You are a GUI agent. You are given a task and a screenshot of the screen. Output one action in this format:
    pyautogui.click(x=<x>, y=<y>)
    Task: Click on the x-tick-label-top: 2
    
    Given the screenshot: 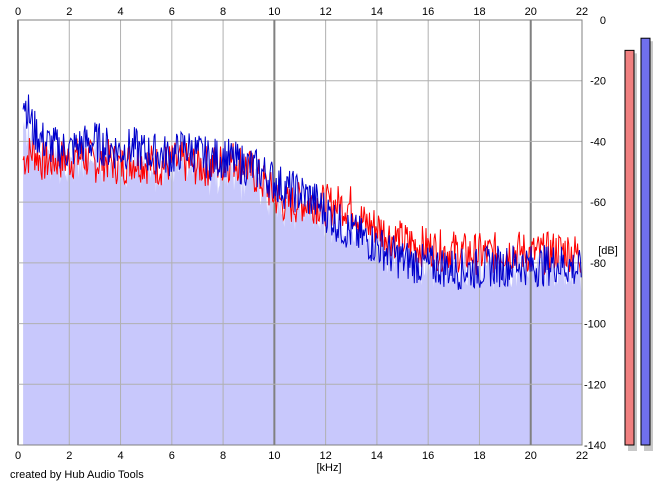 What is the action you would take?
    pyautogui.click(x=69, y=12)
    